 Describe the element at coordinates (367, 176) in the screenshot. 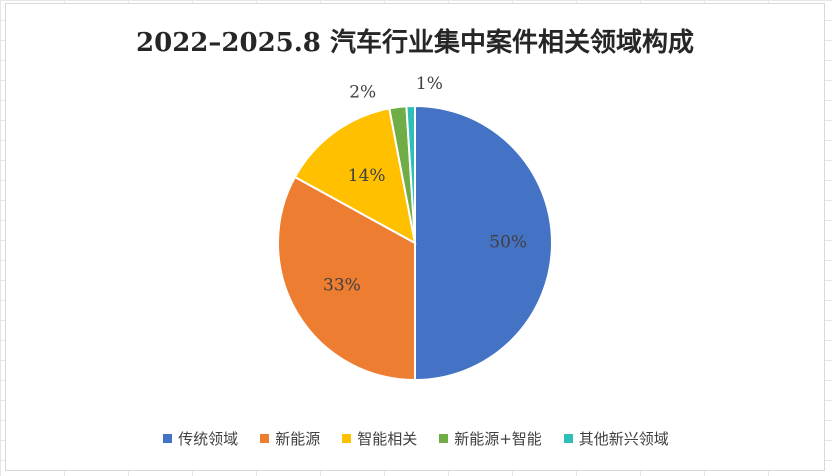

I see `data-label-3: 14%` at that location.